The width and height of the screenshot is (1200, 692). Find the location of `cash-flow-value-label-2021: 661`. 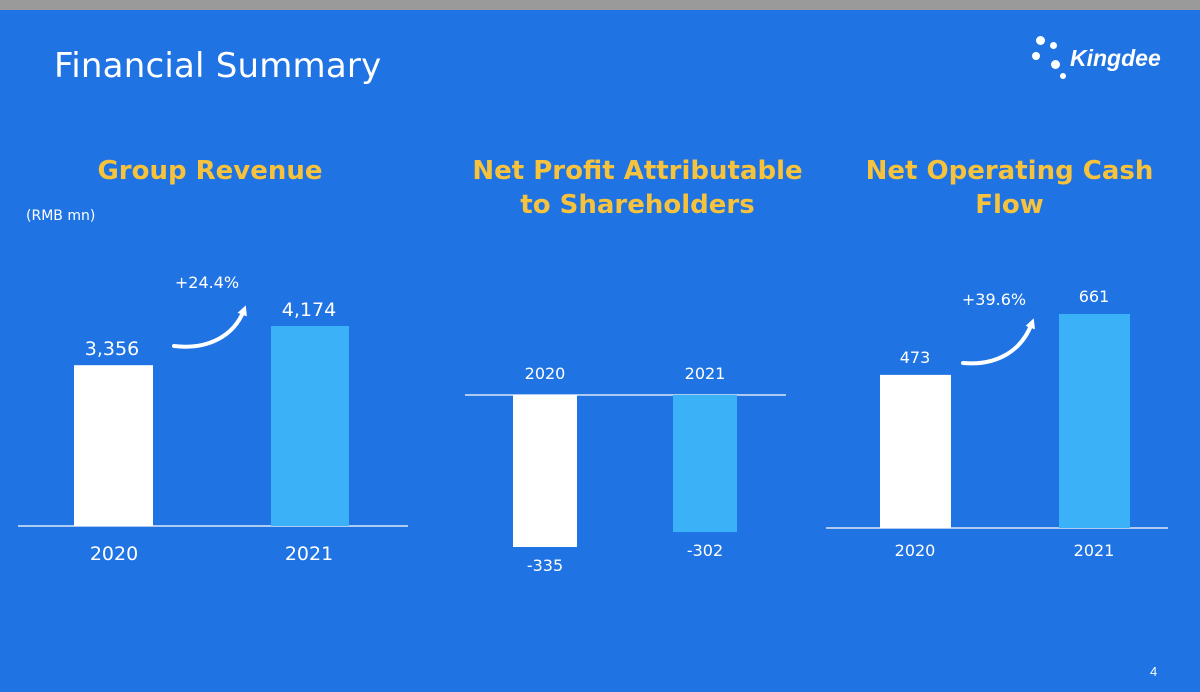

cash-flow-value-label-2021: 661 is located at coordinates (1094, 296).